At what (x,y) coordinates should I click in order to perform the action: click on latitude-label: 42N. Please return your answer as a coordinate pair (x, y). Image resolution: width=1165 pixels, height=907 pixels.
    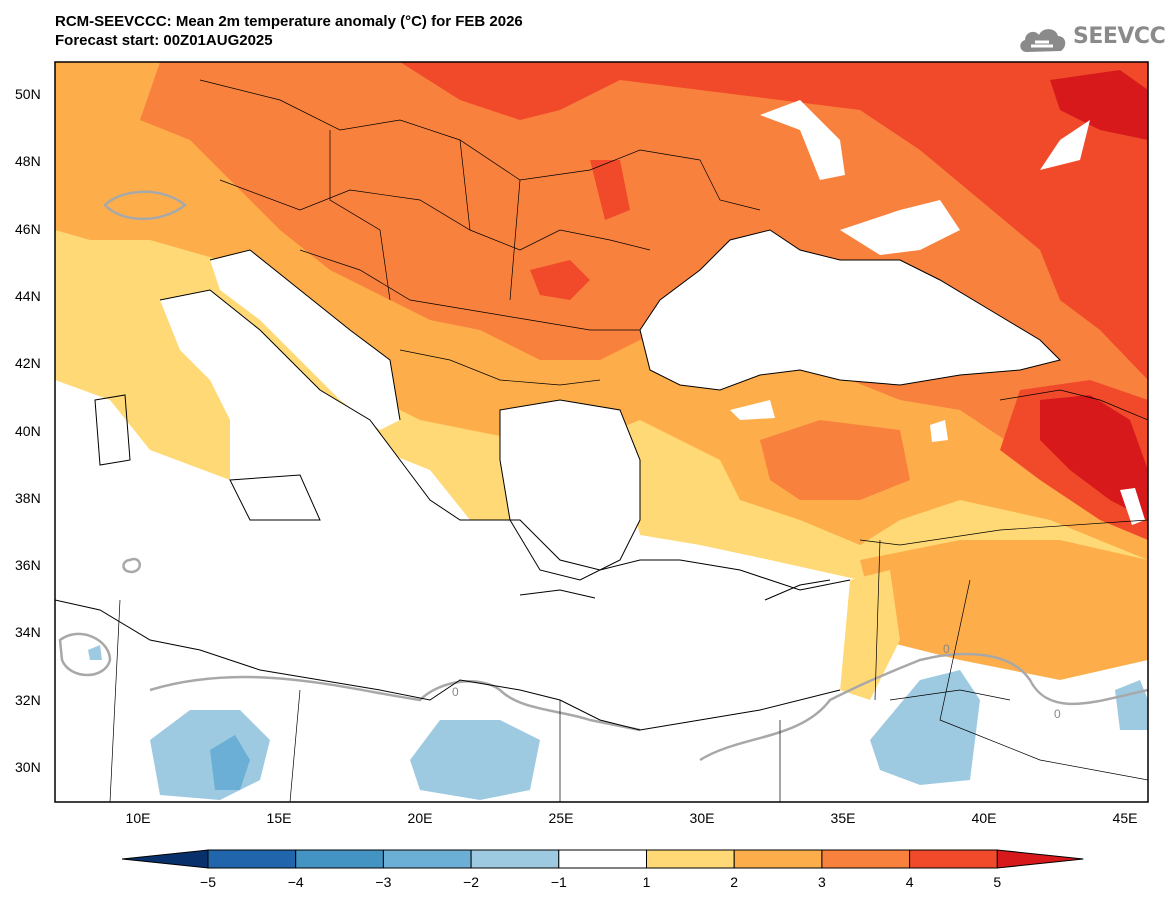
    Looking at the image, I should click on (28, 363).